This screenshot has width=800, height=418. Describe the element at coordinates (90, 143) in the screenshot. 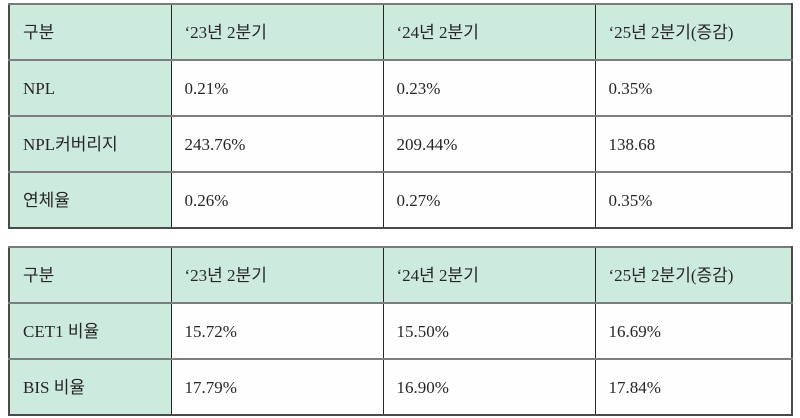

I see `row-label-cell: NPL커버리지` at that location.